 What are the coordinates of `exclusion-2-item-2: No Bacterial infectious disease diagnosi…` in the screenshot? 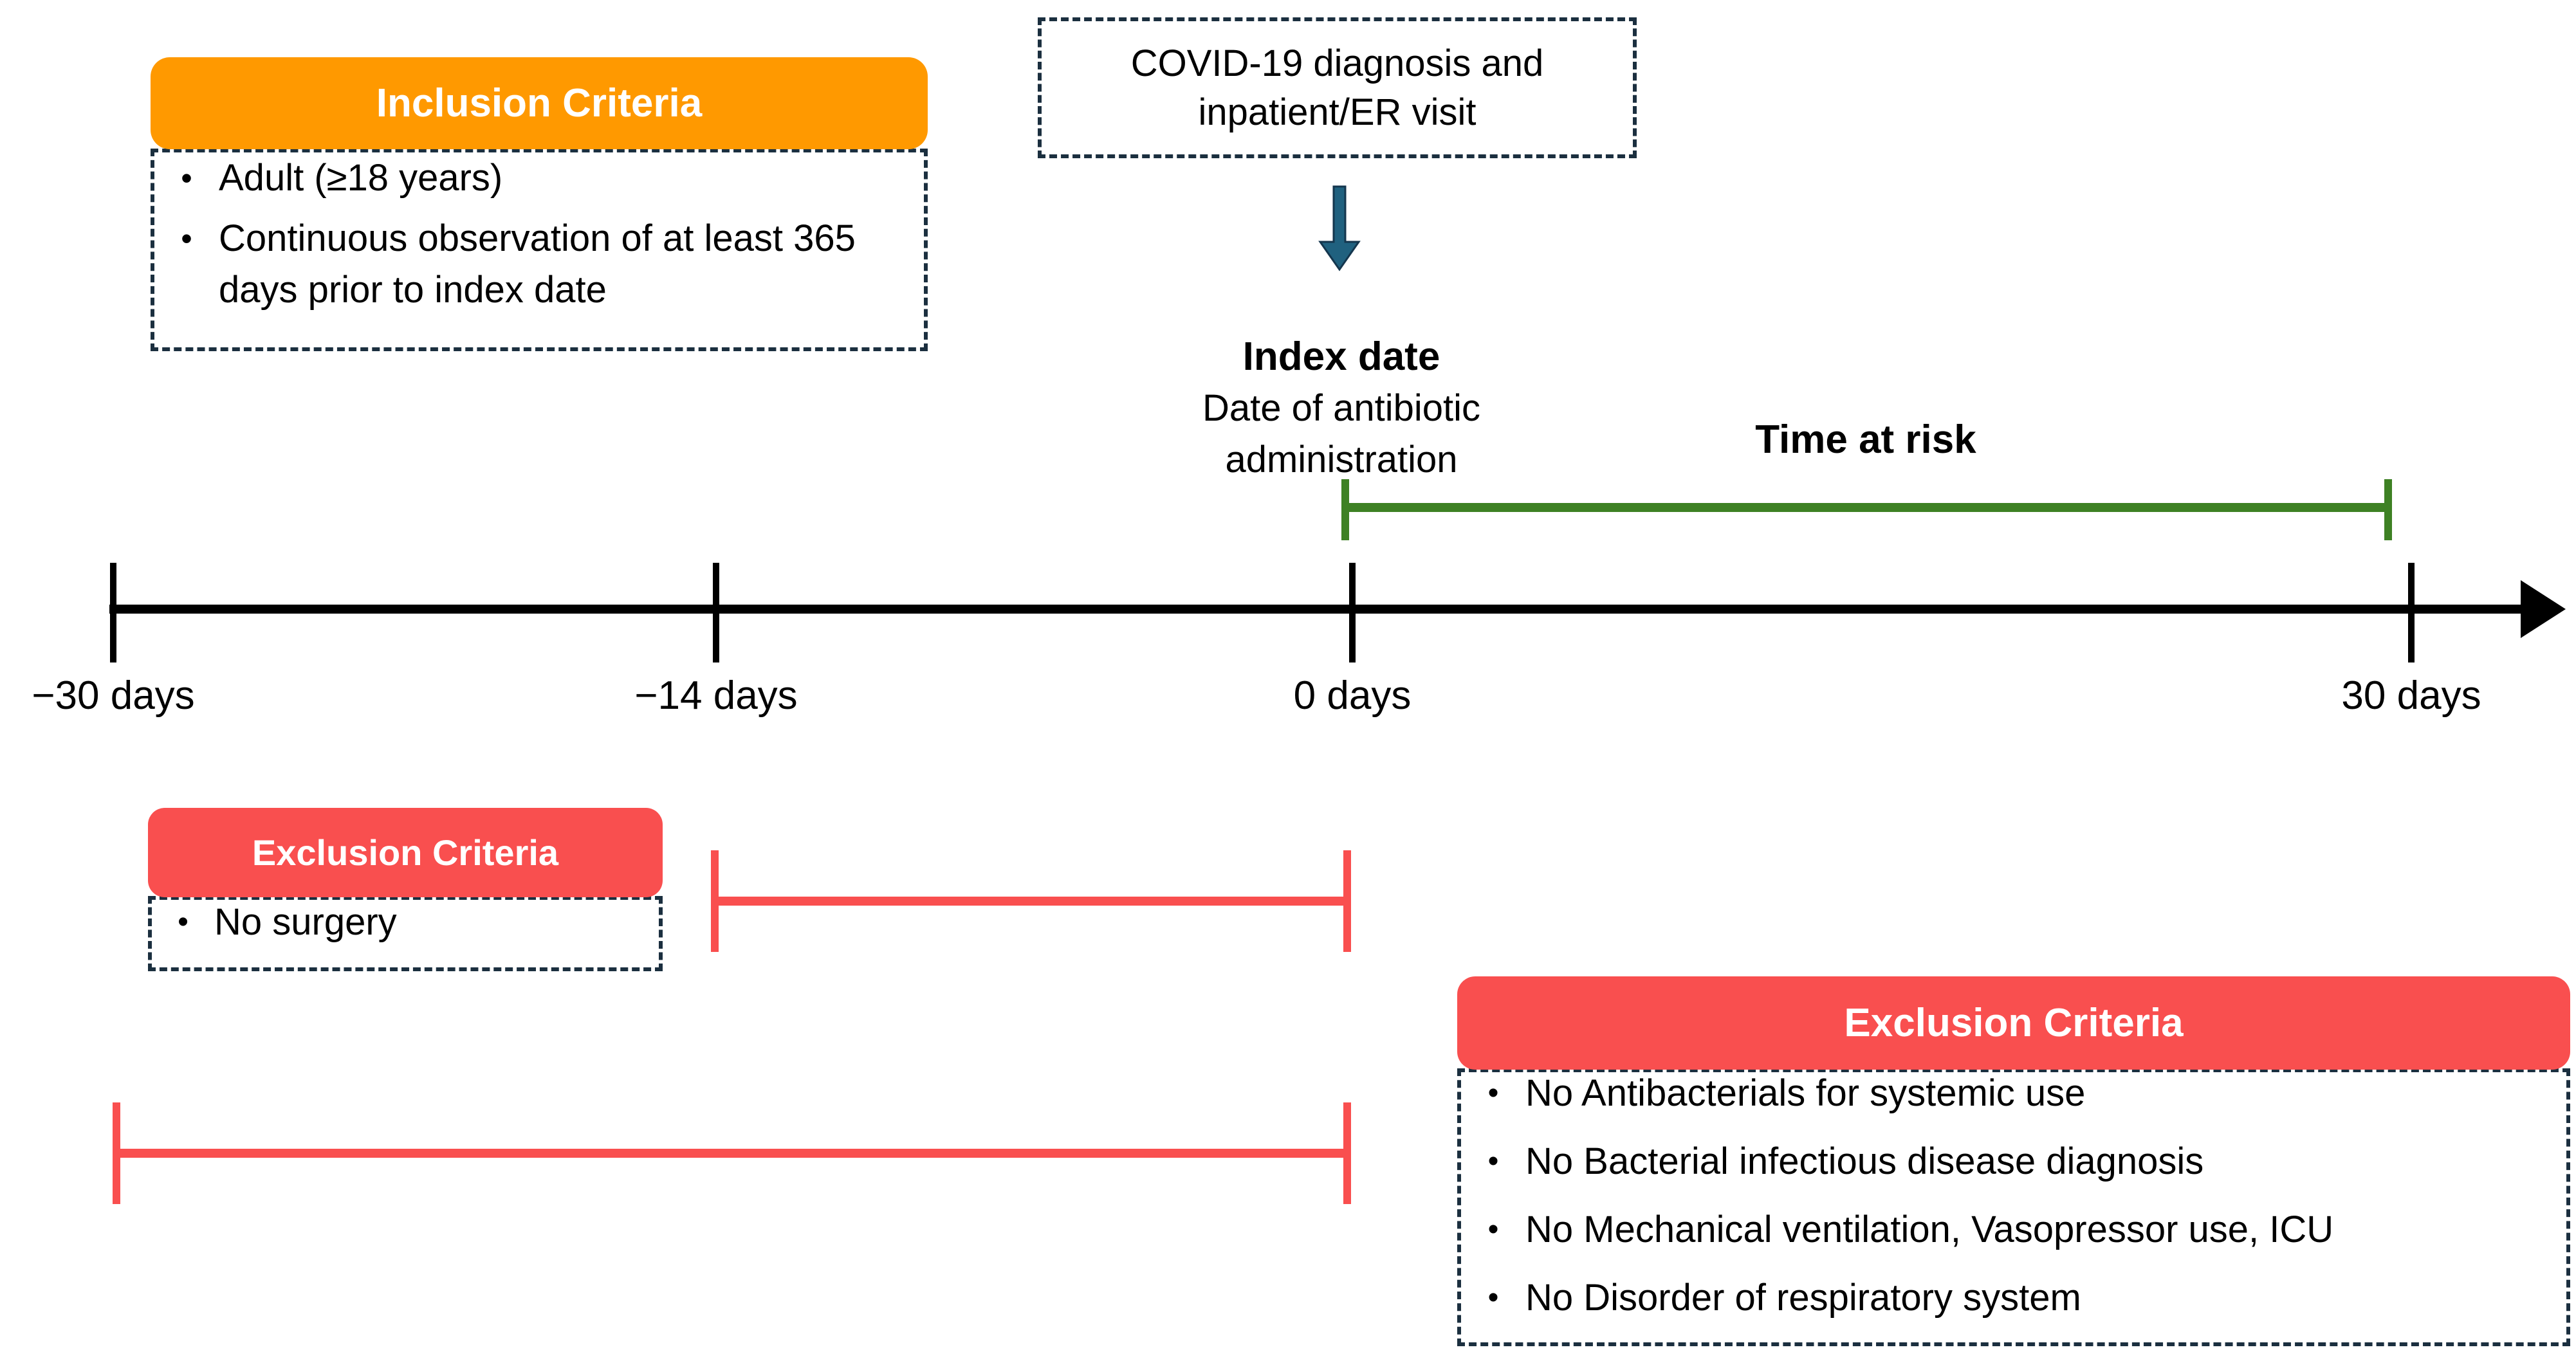 It's located at (1864, 1161).